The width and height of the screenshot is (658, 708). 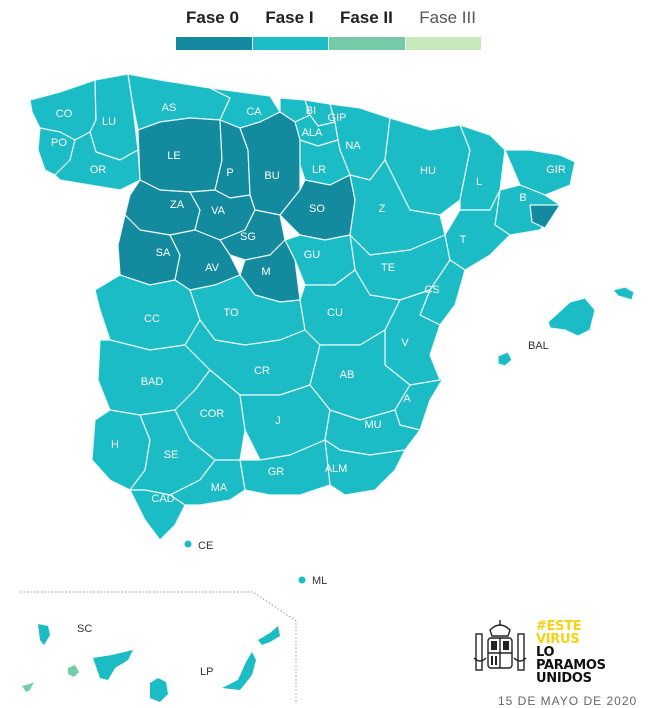 What do you see at coordinates (289, 17) in the screenshot?
I see `legend-label-fase-1: Fase I` at bounding box center [289, 17].